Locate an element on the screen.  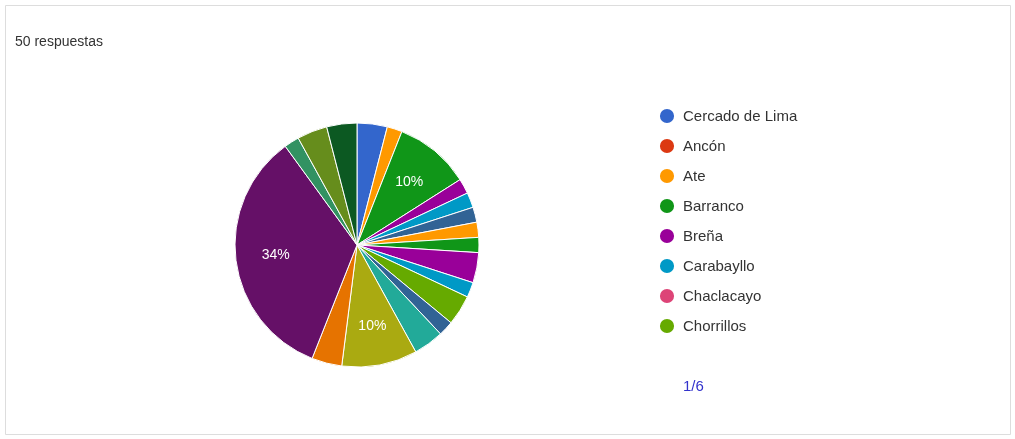
text: 50 respuestas is located at coordinates (59, 41).